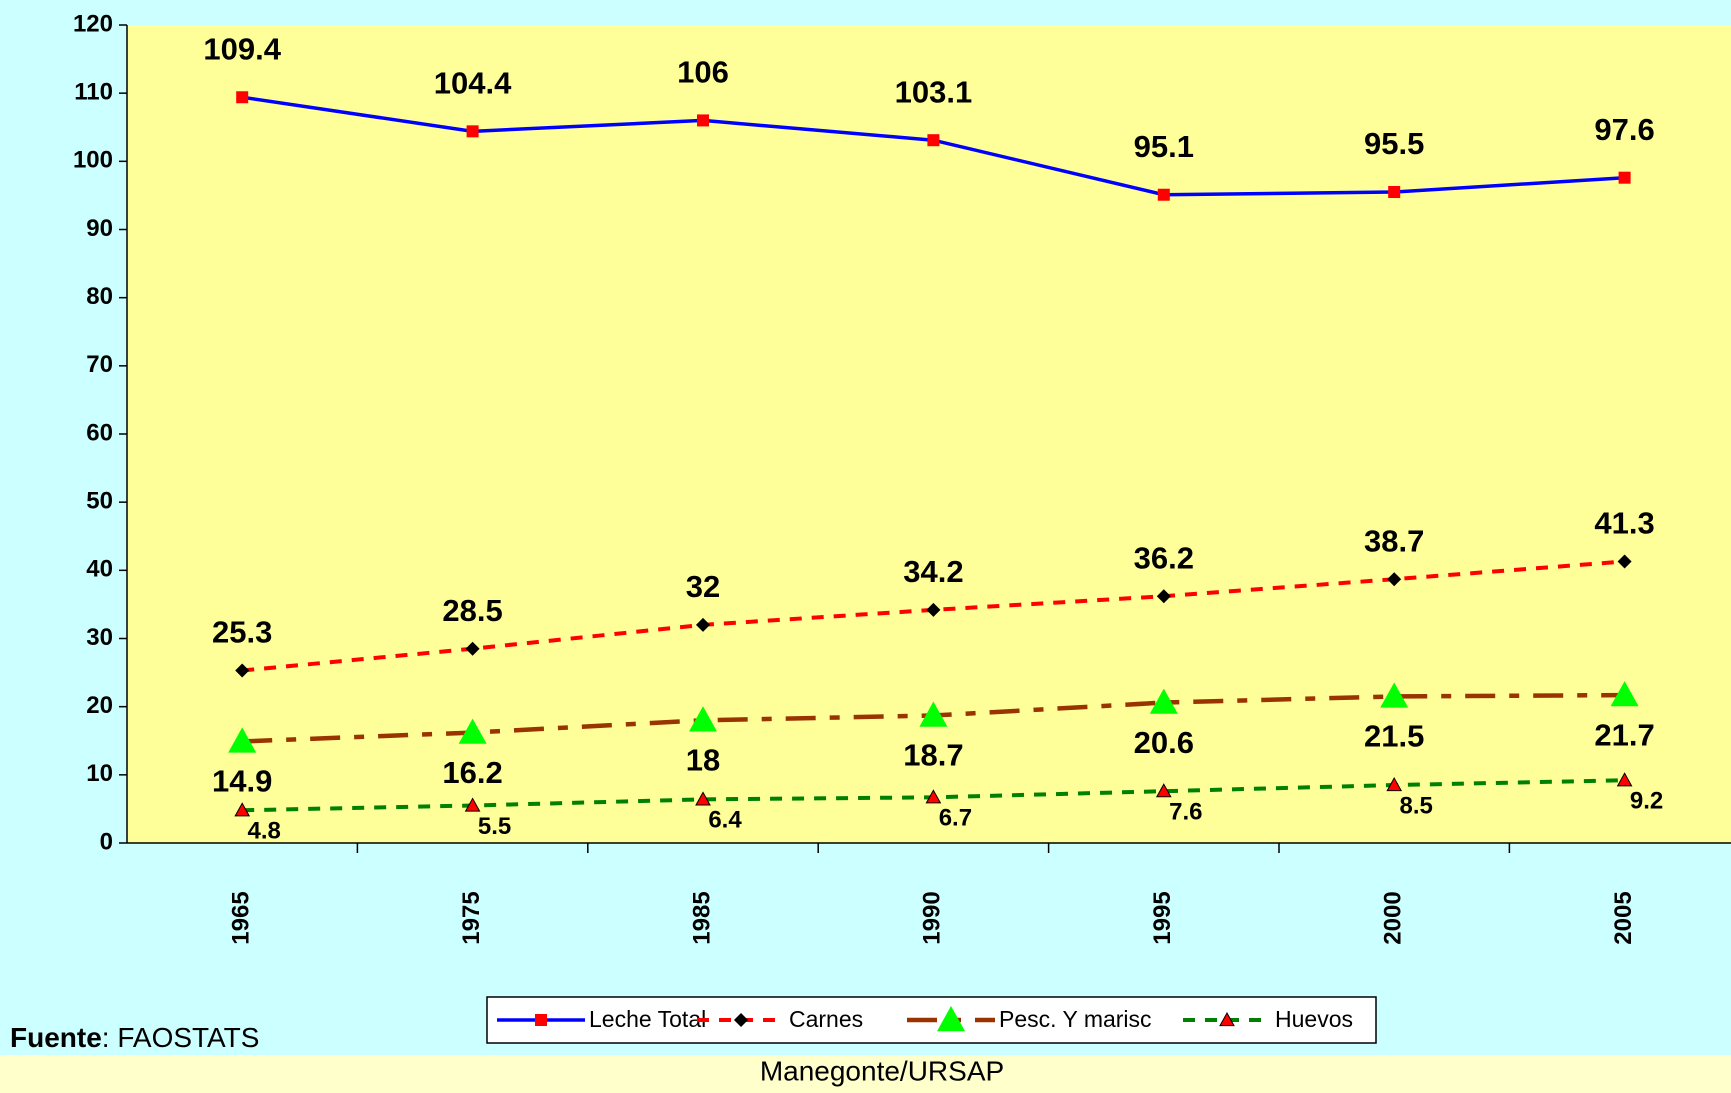 The image size is (1731, 1093). I want to click on data-label: 6.7, so click(955, 818).